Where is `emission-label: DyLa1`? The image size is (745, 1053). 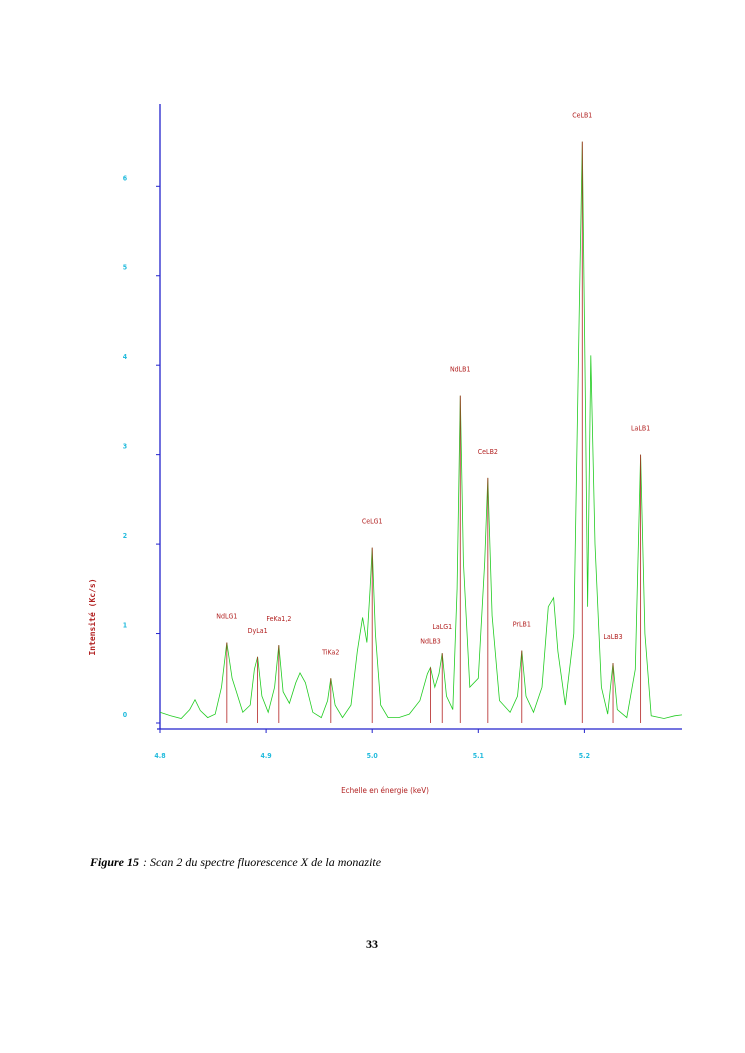
emission-label: DyLa1 is located at coordinates (258, 631).